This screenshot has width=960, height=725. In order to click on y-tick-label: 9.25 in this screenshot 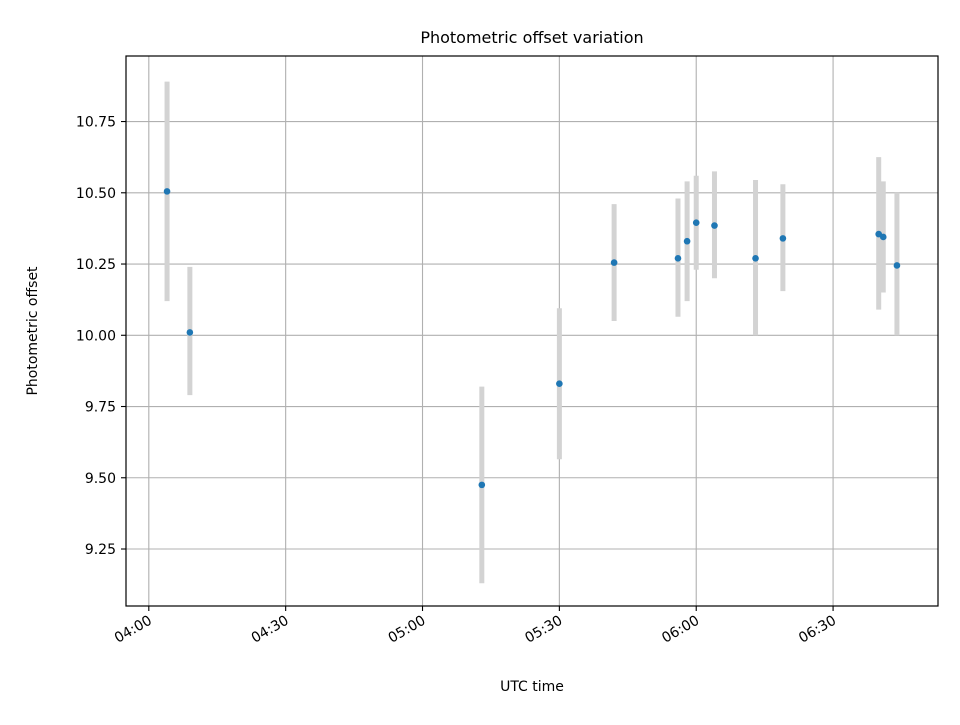, I will do `click(100, 550)`.